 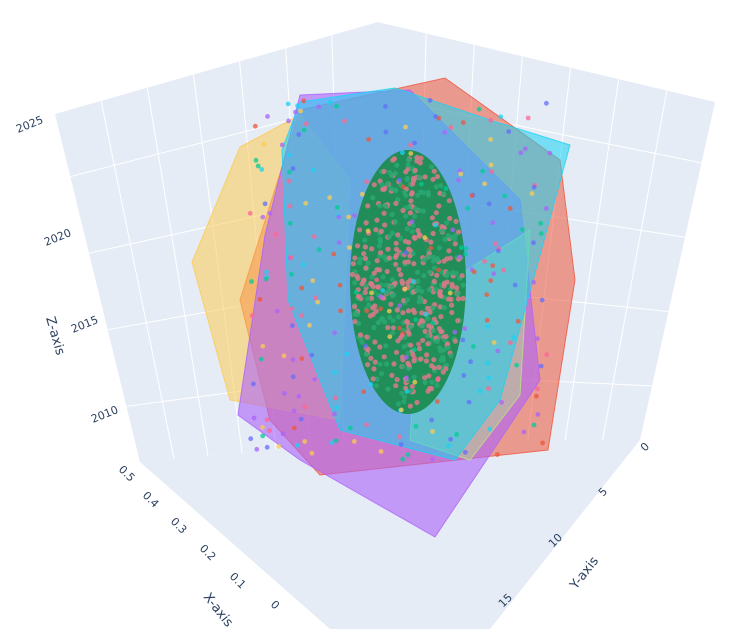 I want to click on x-tick-label: 0.4, so click(x=151, y=500).